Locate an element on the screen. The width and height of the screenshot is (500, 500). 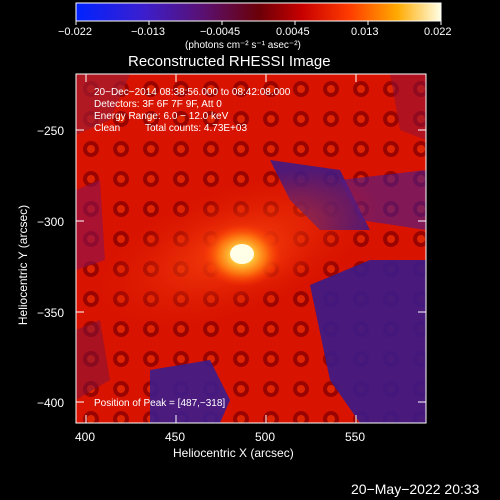
x-tick-label: 450 is located at coordinates (175, 437).